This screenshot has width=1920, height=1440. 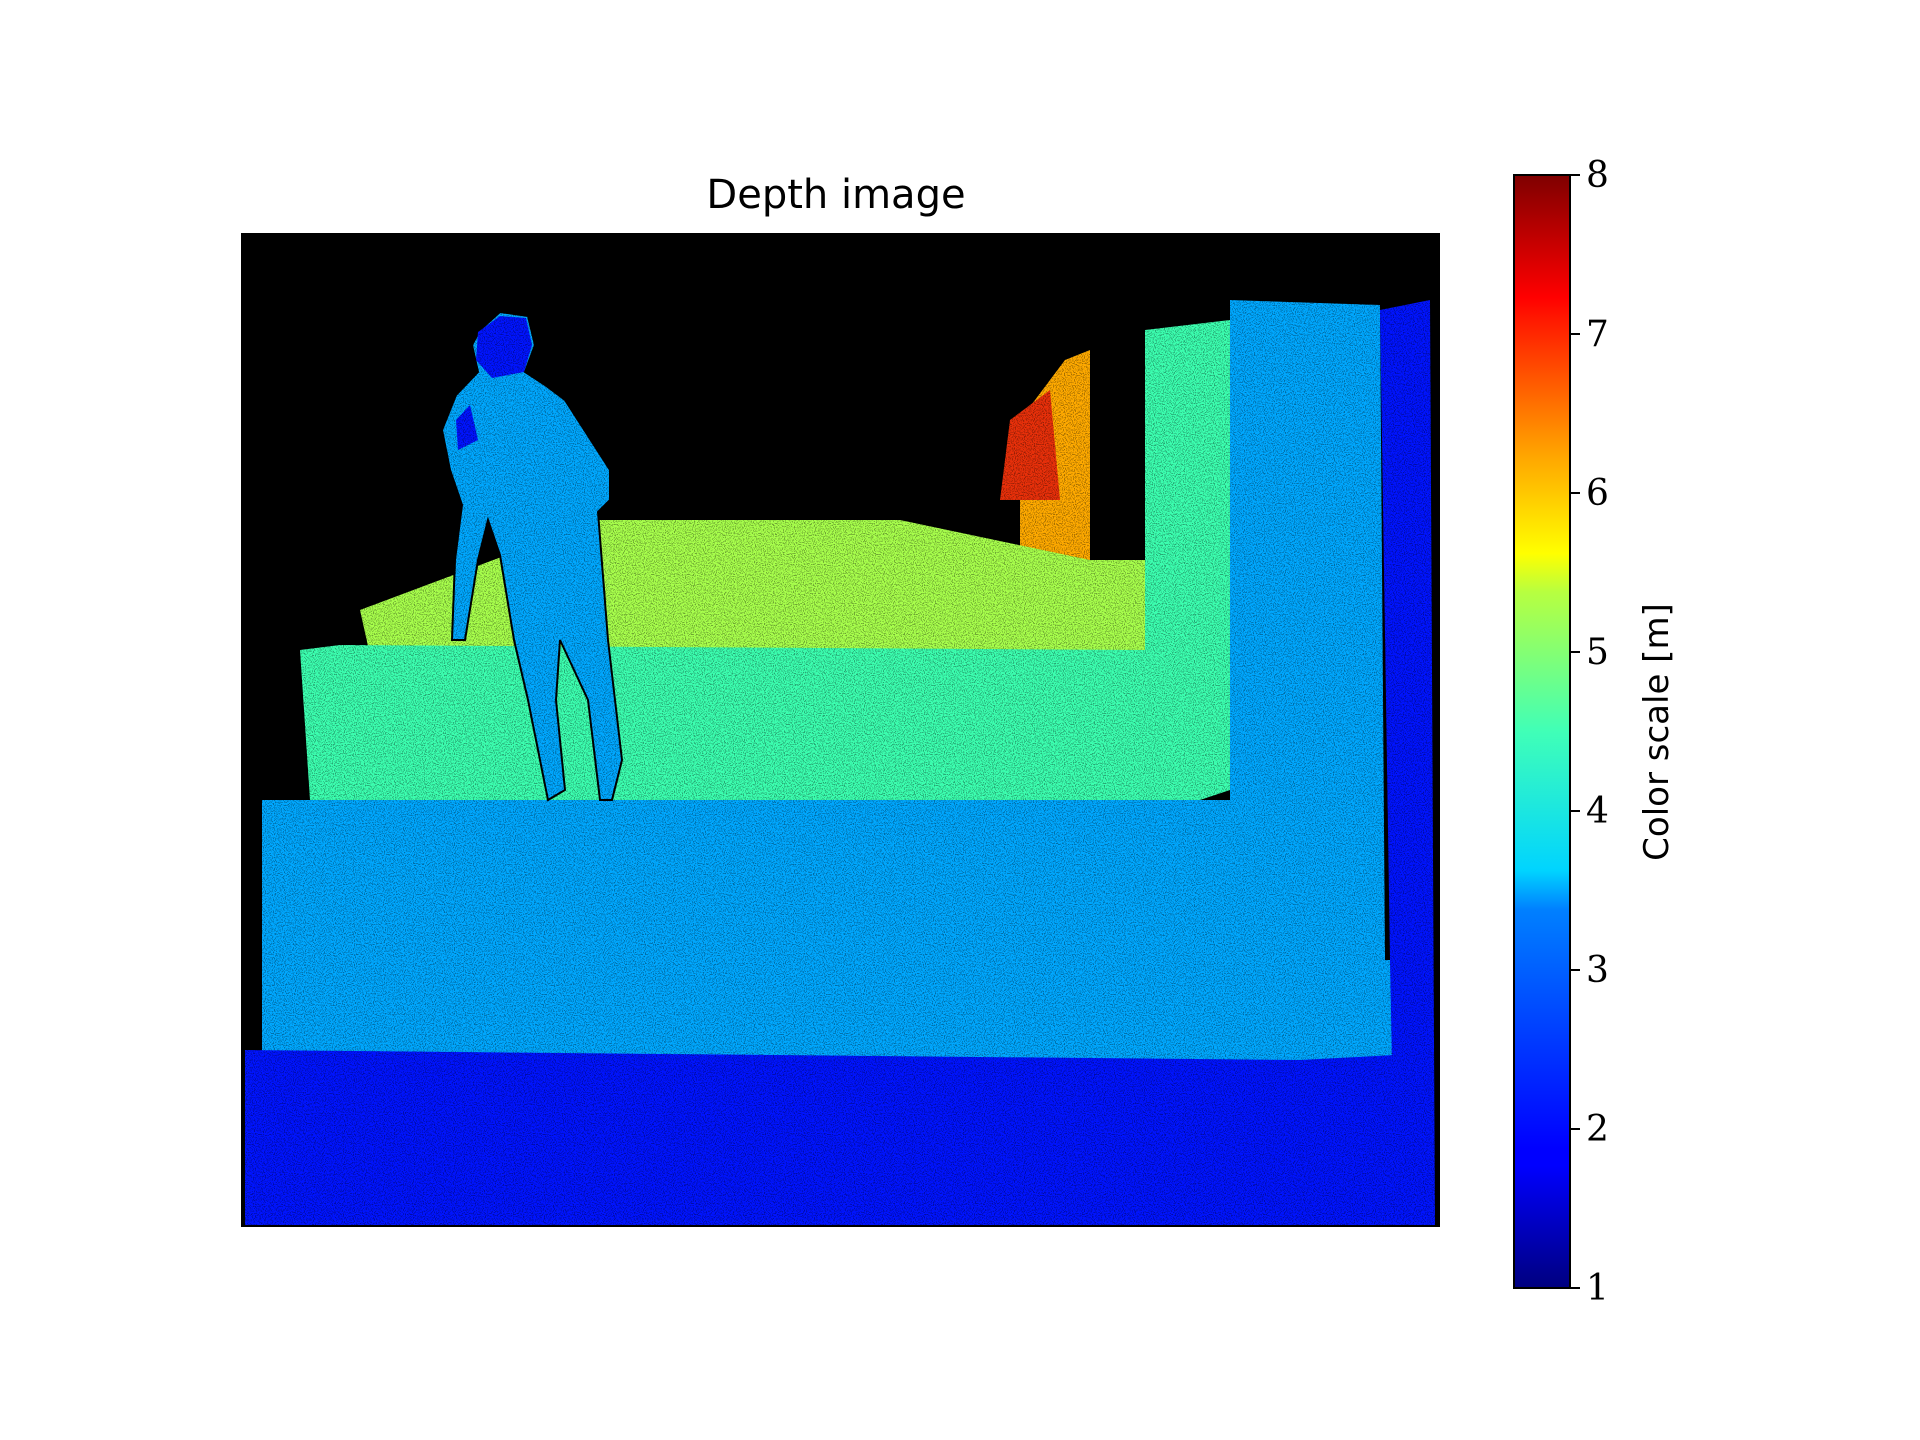 What do you see at coordinates (835, 195) in the screenshot?
I see `chart-title: Depth image` at bounding box center [835, 195].